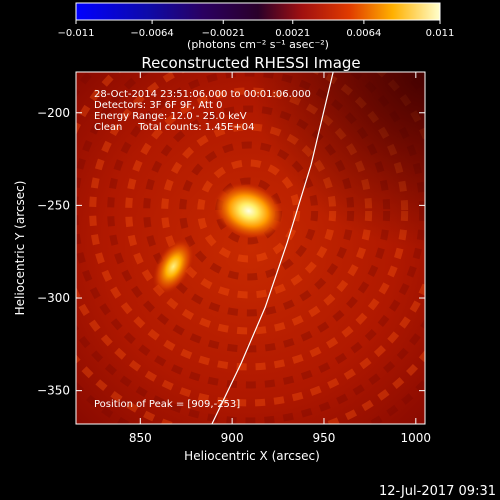  Describe the element at coordinates (53, 113) in the screenshot. I see `y-tick-label: −200` at that location.